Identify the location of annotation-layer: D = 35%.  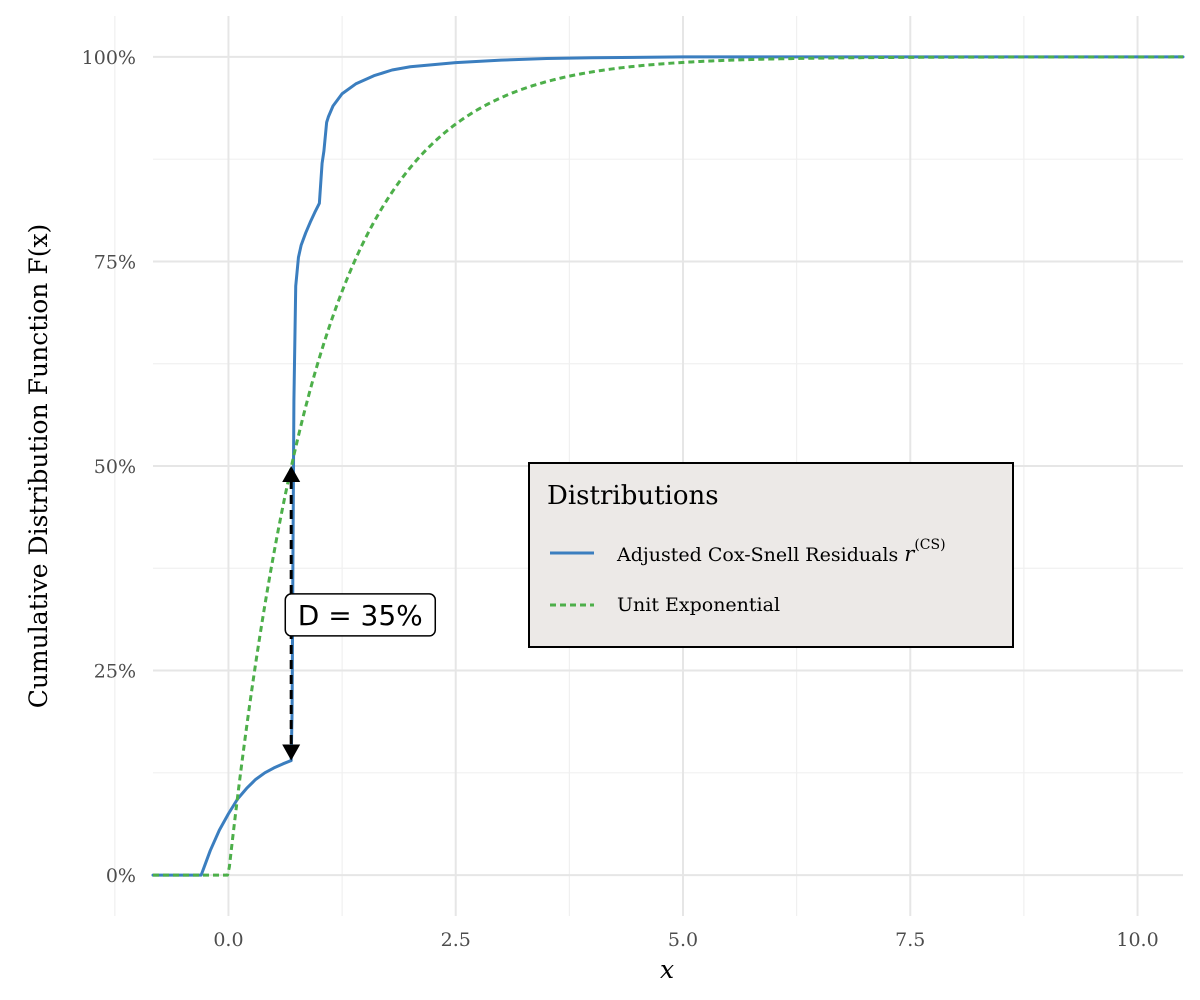
(359, 613).